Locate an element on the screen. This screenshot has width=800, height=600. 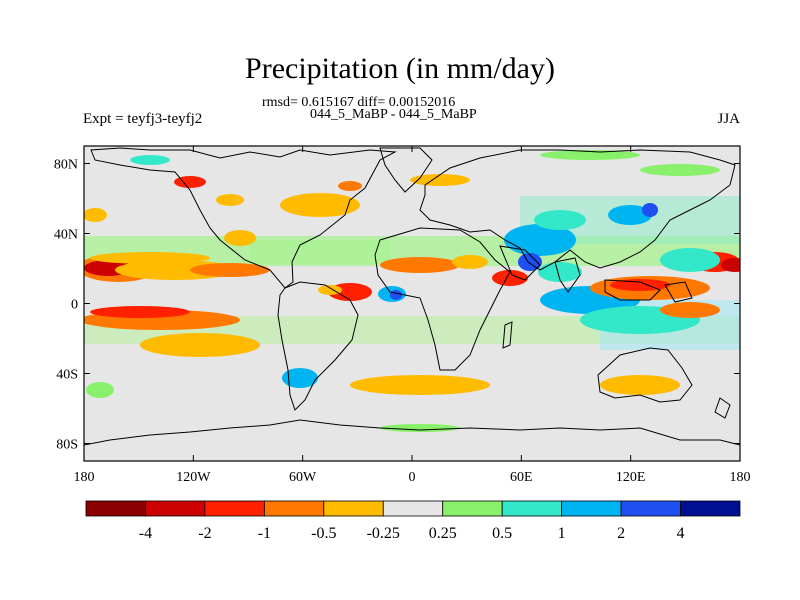
colorbar-label: -1 is located at coordinates (264, 533).